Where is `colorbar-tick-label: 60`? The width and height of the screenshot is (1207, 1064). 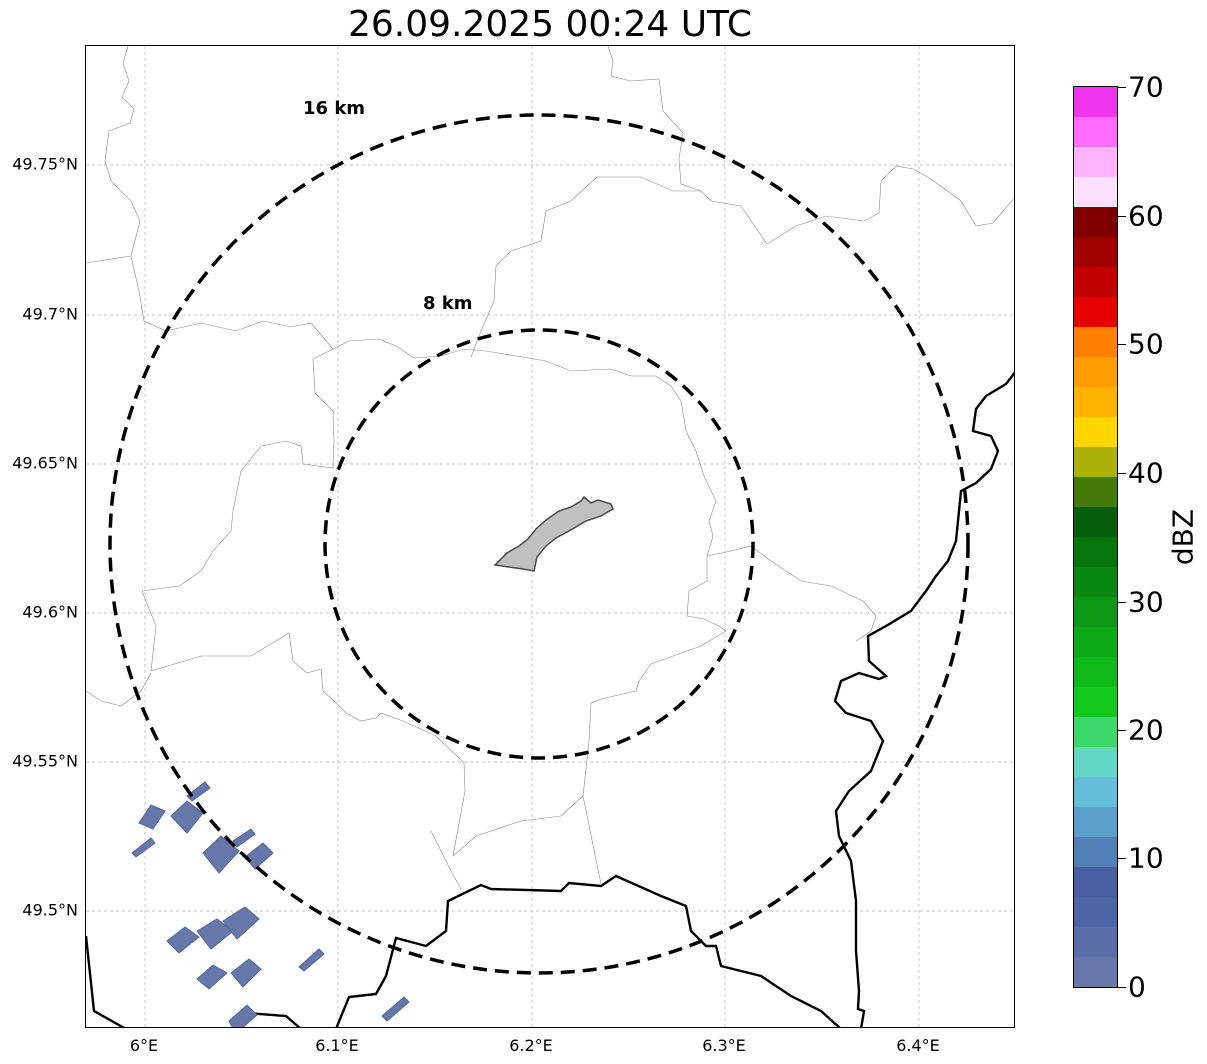
colorbar-tick-label: 60 is located at coordinates (1146, 216).